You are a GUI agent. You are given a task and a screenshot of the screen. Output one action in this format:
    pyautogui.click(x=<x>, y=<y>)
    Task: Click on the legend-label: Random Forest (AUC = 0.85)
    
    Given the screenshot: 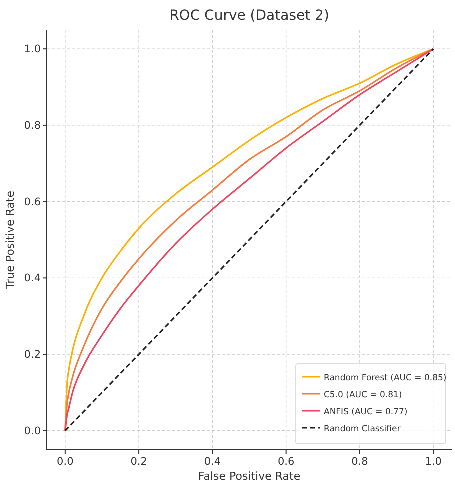 What is the action you would take?
    pyautogui.click(x=385, y=379)
    